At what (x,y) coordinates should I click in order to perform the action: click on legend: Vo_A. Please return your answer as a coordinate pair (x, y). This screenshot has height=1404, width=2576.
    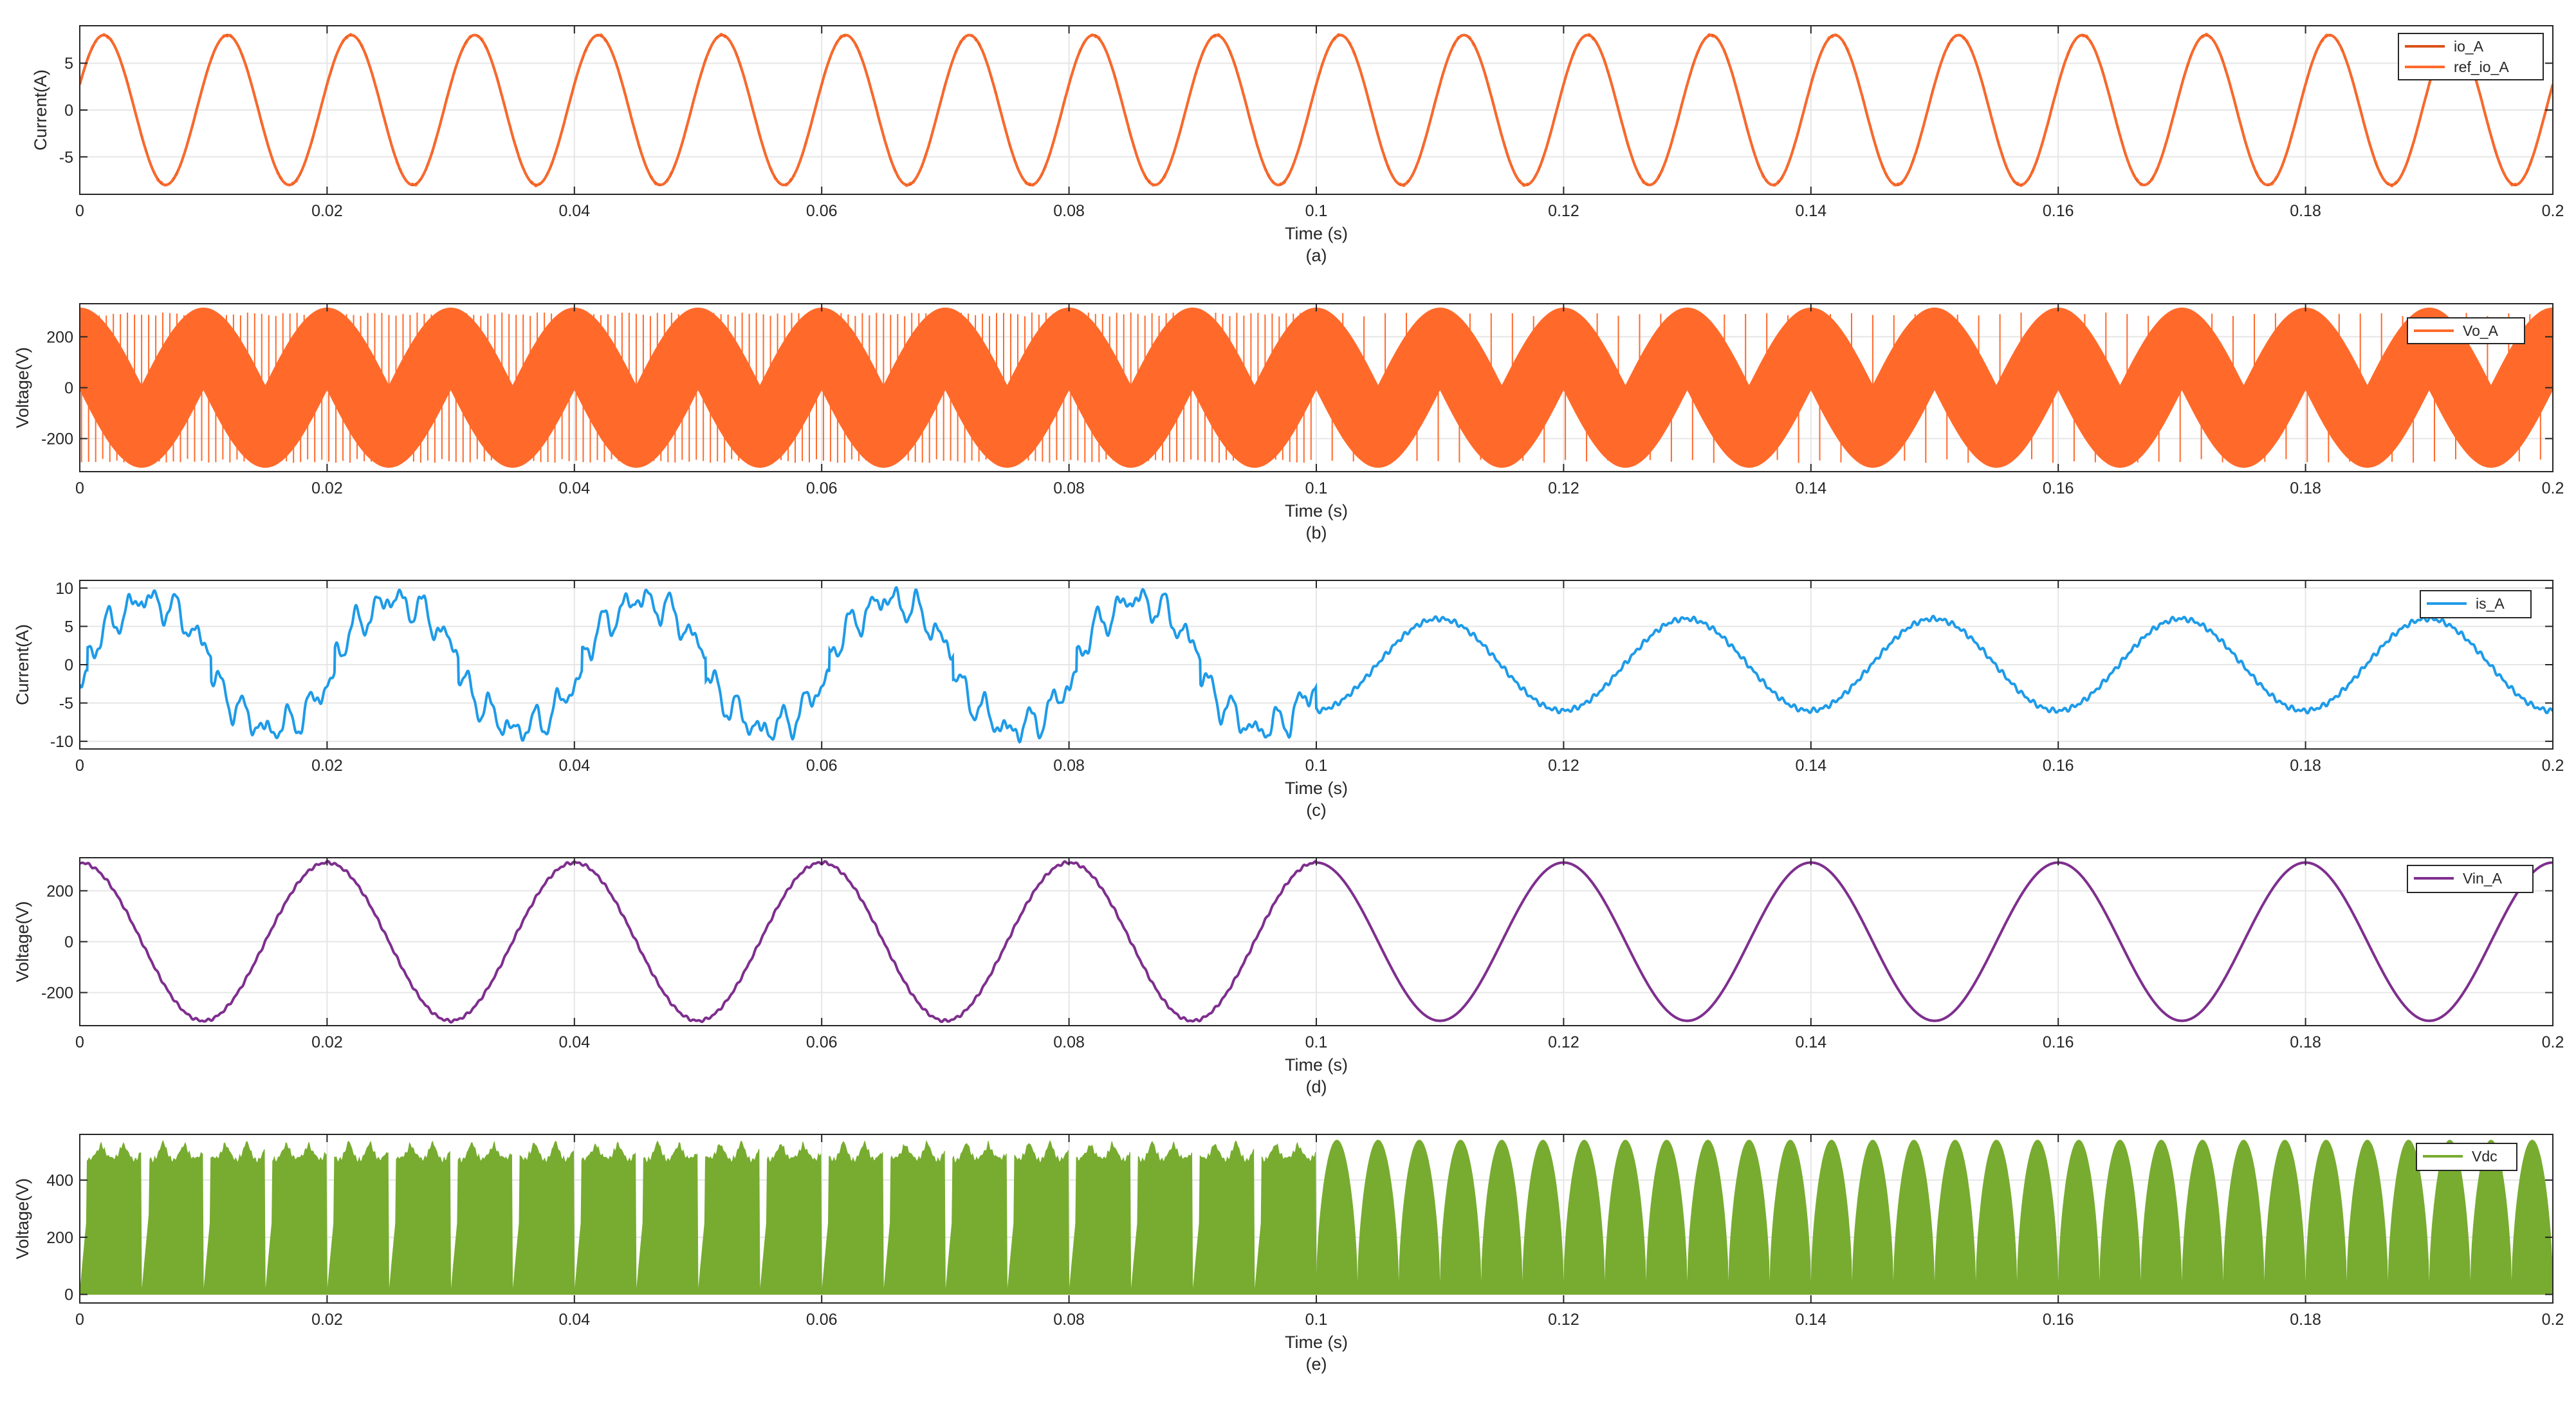
    Looking at the image, I should click on (2466, 330).